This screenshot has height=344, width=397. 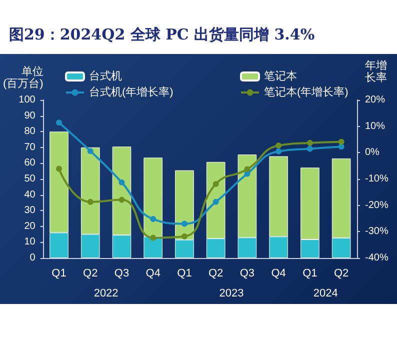 I want to click on text: 2022, so click(x=106, y=294).